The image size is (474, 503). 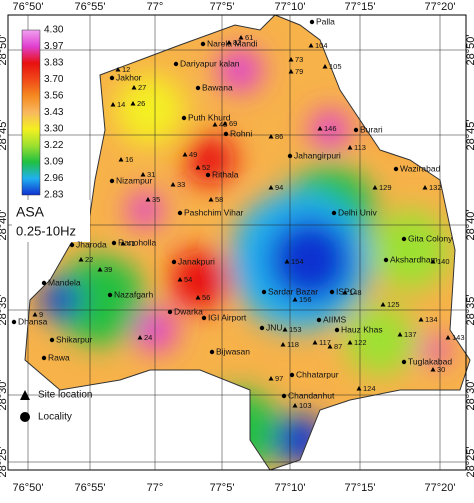 What do you see at coordinates (299, 59) in the screenshot?
I see `site-label: 73` at bounding box center [299, 59].